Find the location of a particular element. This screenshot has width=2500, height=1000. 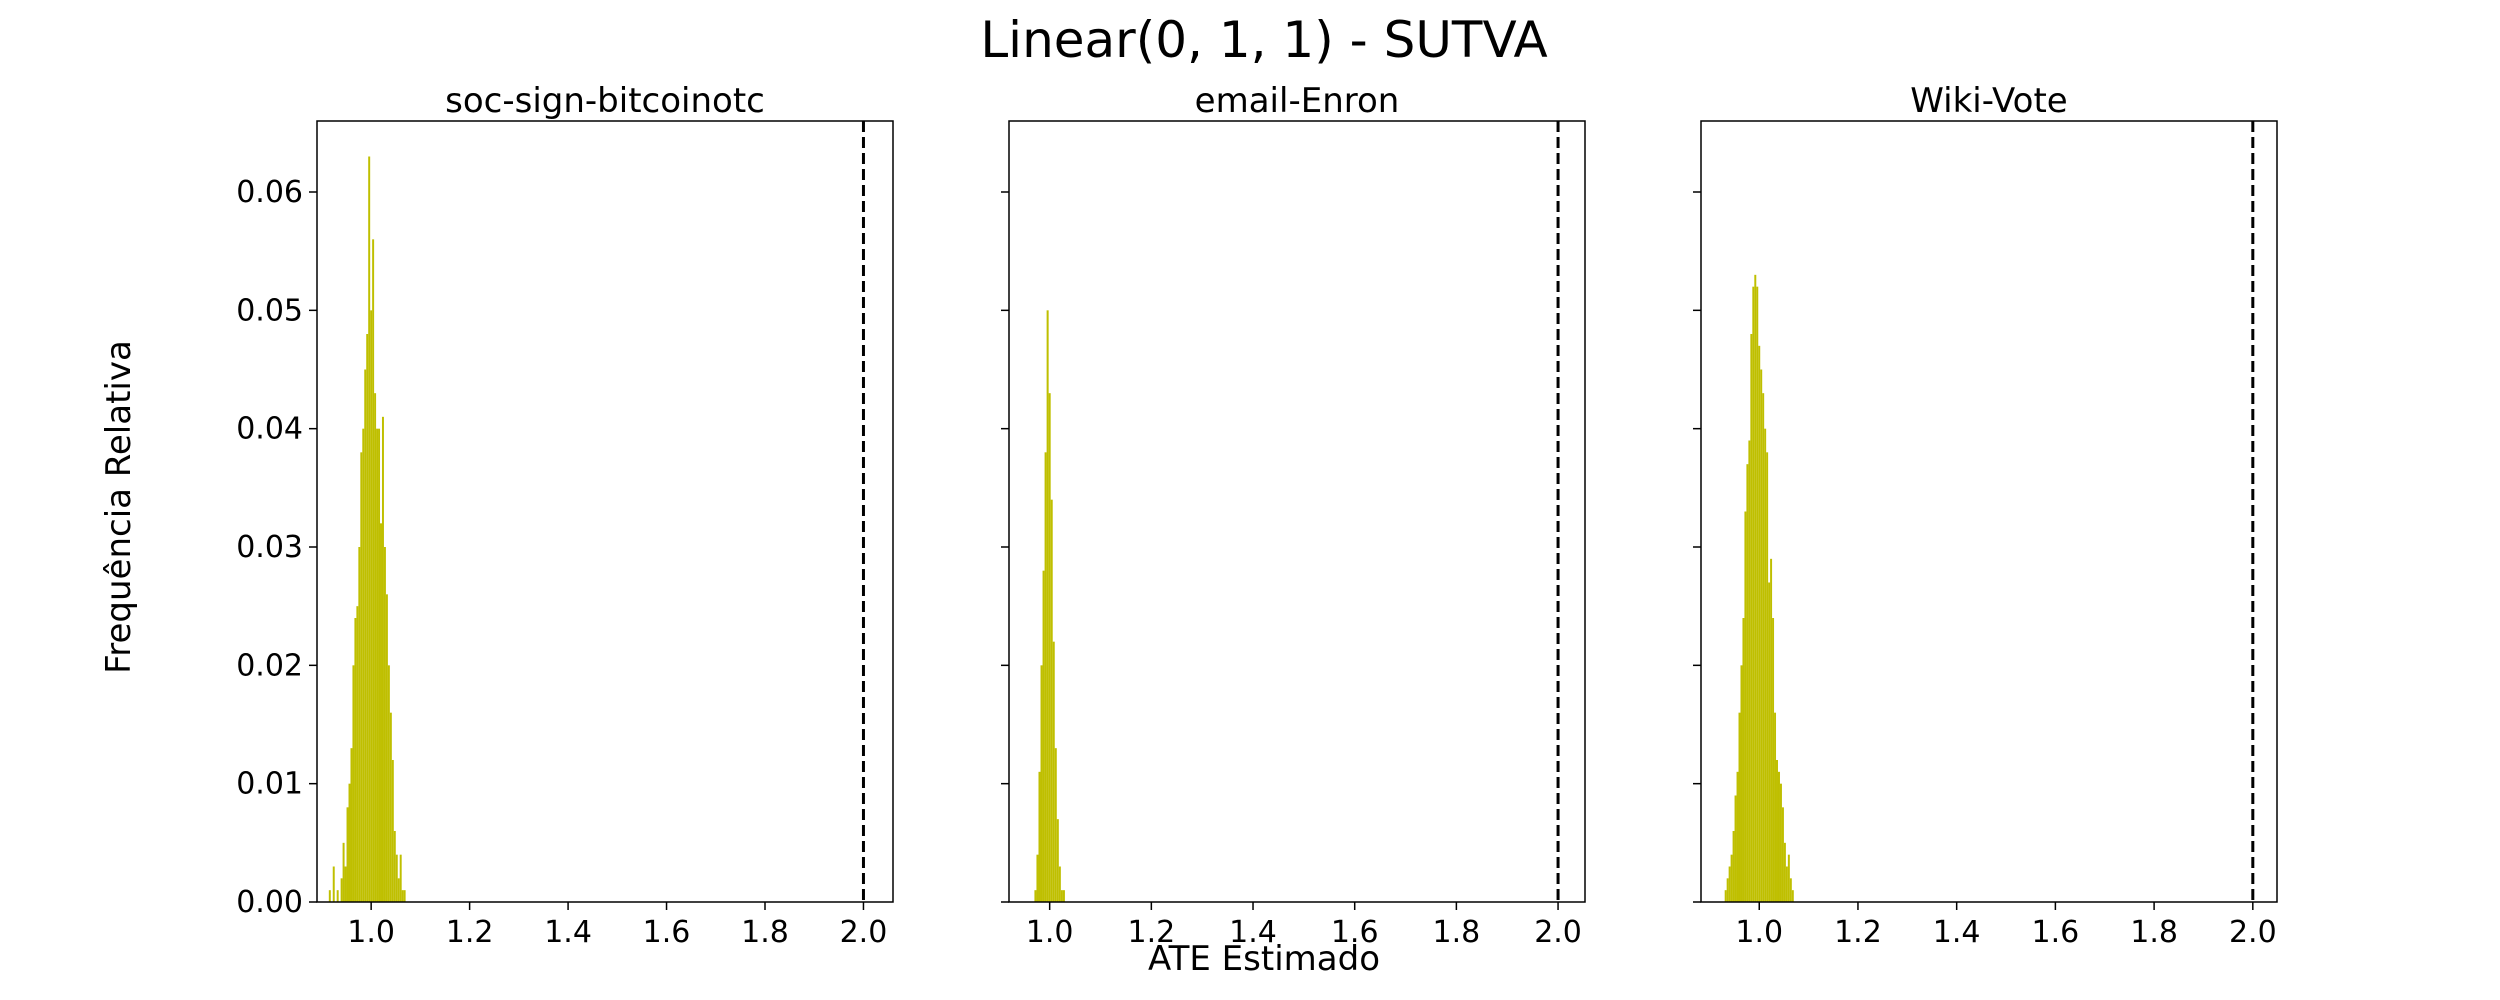

y-tick-label: 0.00 is located at coordinates (269, 902).